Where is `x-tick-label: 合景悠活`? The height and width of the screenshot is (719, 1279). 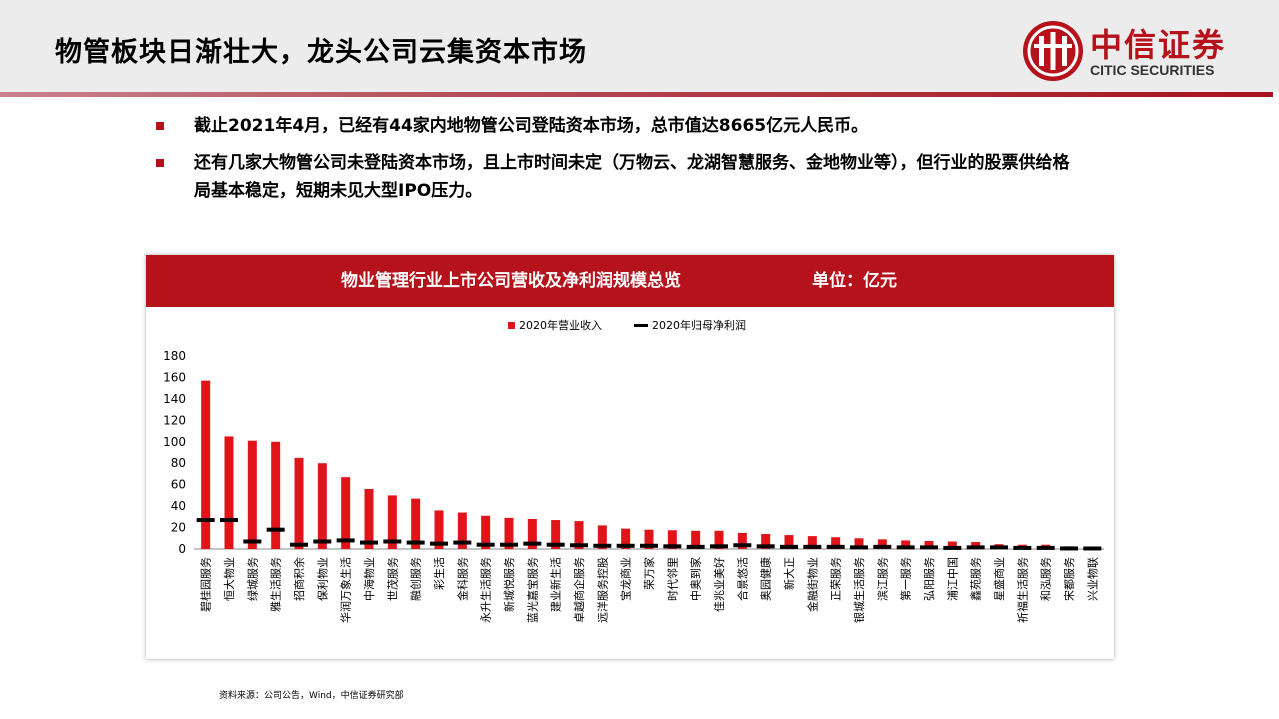 x-tick-label: 合景悠活 is located at coordinates (742, 579).